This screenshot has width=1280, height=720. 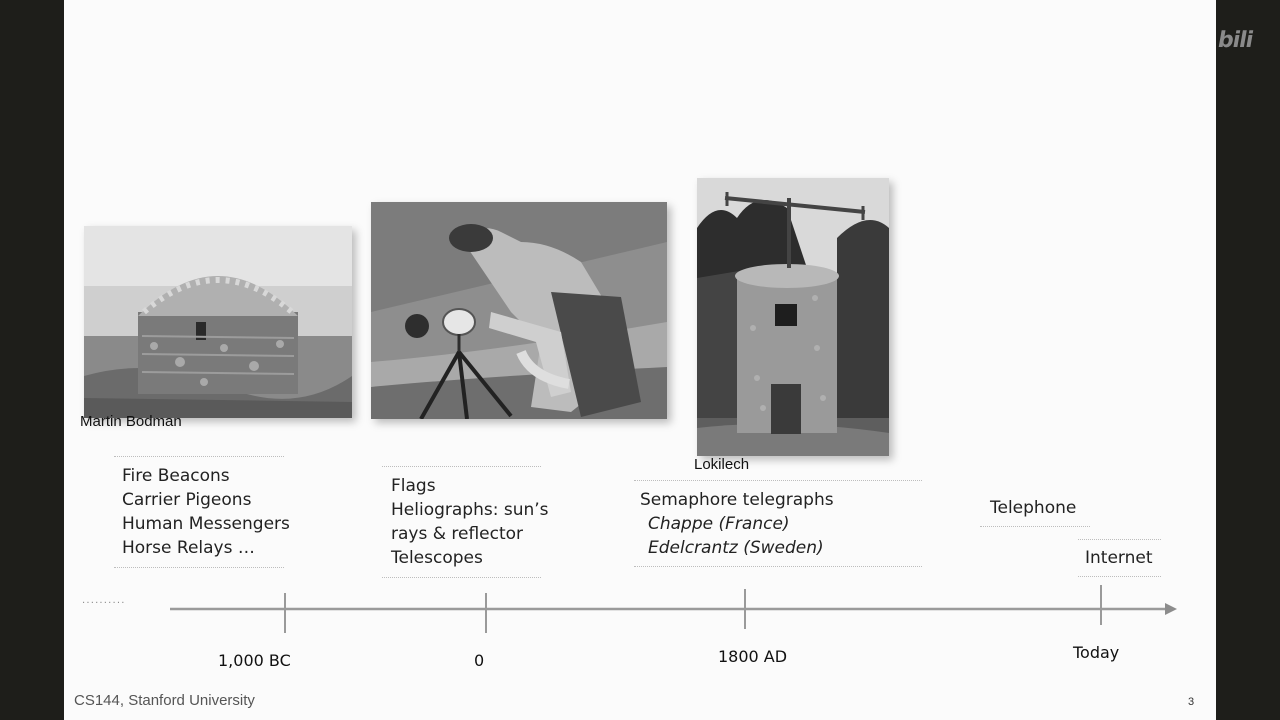 What do you see at coordinates (470, 510) in the screenshot?
I see `era-classical-item: Heliographs: sun’s` at bounding box center [470, 510].